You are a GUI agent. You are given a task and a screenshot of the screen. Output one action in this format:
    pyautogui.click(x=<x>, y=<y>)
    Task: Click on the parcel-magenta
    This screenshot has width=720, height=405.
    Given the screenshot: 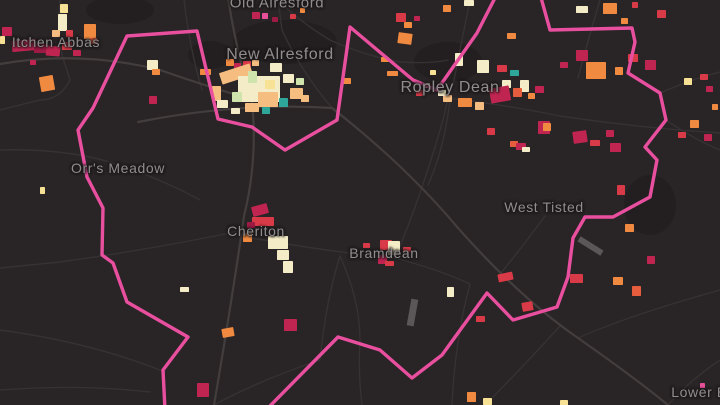 What is the action you would take?
    pyautogui.click(x=265, y=16)
    